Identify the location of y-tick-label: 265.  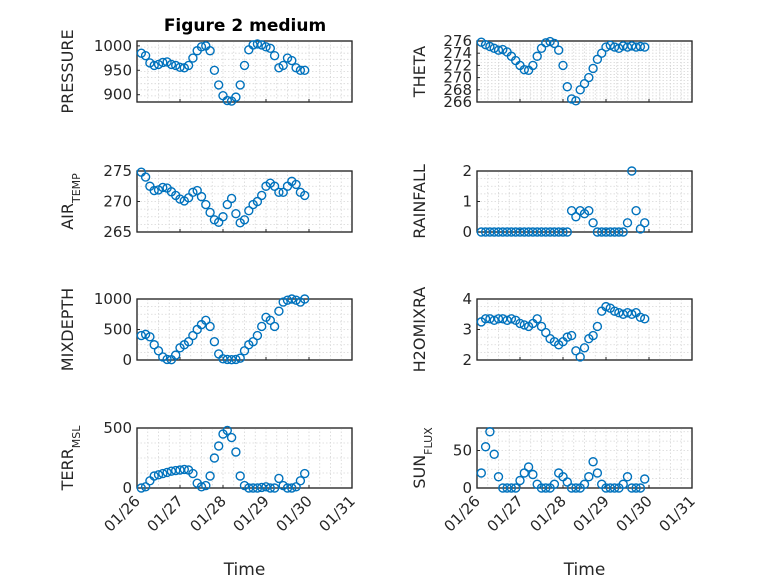
(117, 232).